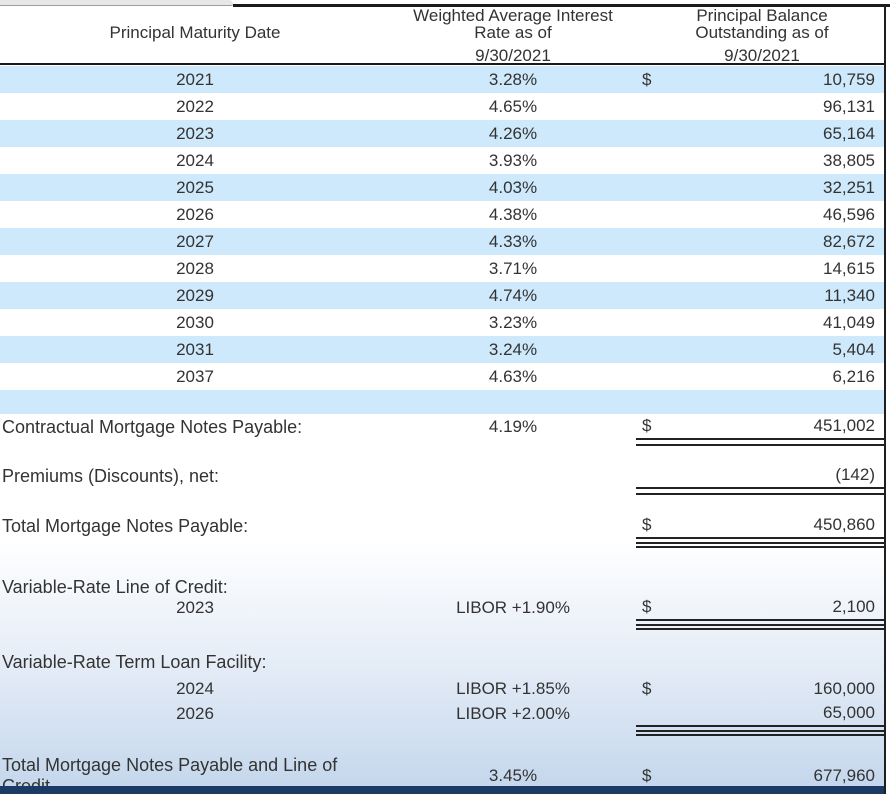 The width and height of the screenshot is (890, 794). What do you see at coordinates (849, 712) in the screenshot?
I see `amount-cell: 65,000` at bounding box center [849, 712].